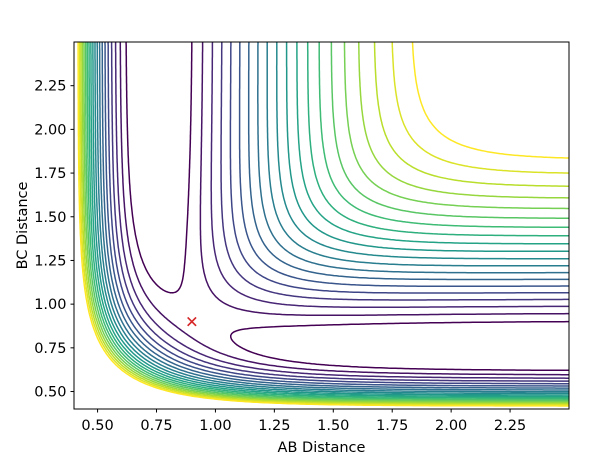  Describe the element at coordinates (451, 426) in the screenshot. I see `x-tick-label: 2.00` at that location.